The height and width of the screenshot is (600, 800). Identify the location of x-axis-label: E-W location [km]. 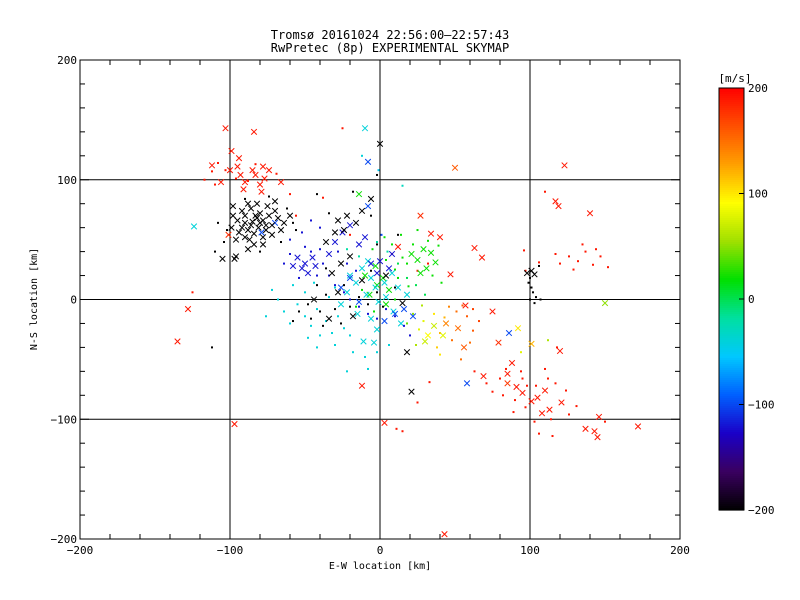
(380, 566).